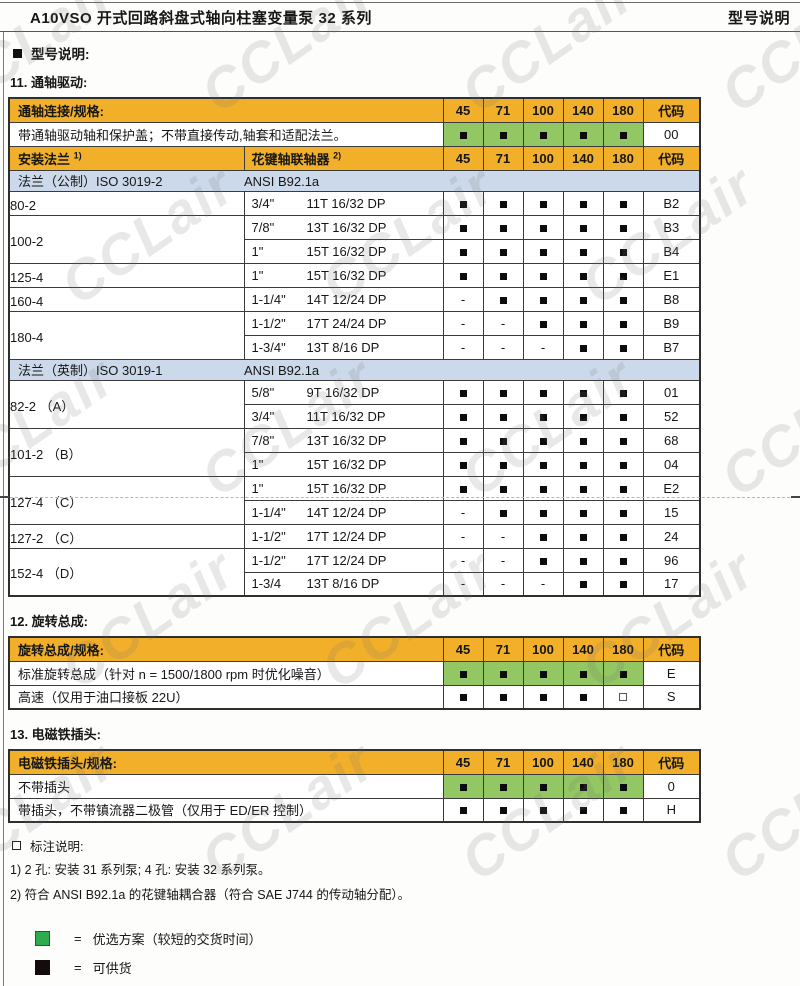 The width and height of the screenshot is (800, 986). Describe the element at coordinates (346, 536) in the screenshot. I see `spline-spec: 17T 12/24 DP` at that location.